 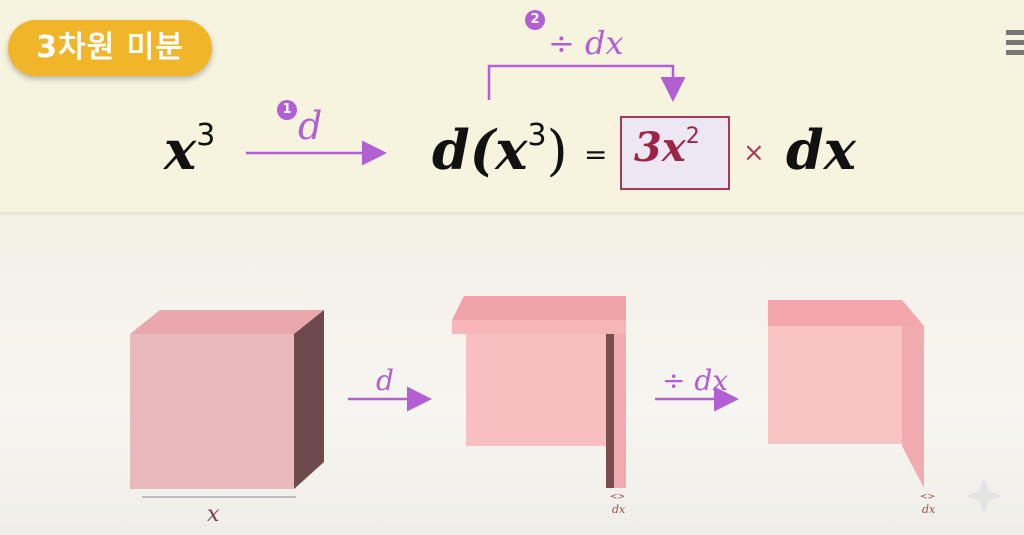 What do you see at coordinates (212, 411) in the screenshot?
I see `cube-front` at bounding box center [212, 411].